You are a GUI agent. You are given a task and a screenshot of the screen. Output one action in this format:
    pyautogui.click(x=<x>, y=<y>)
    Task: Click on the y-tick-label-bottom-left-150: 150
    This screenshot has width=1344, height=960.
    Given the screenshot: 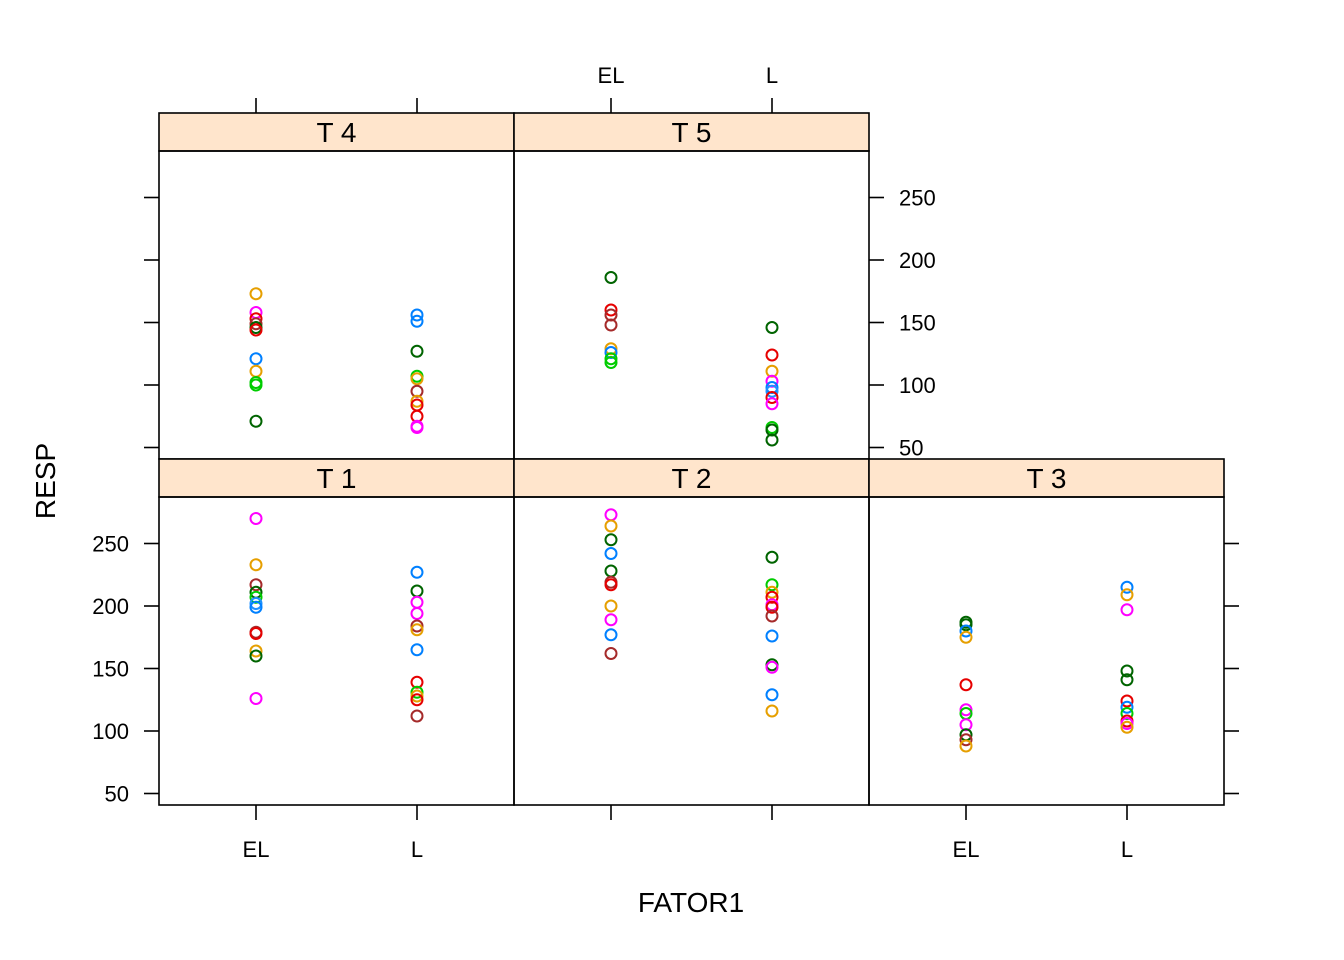 What is the action you would take?
    pyautogui.click(x=110, y=669)
    